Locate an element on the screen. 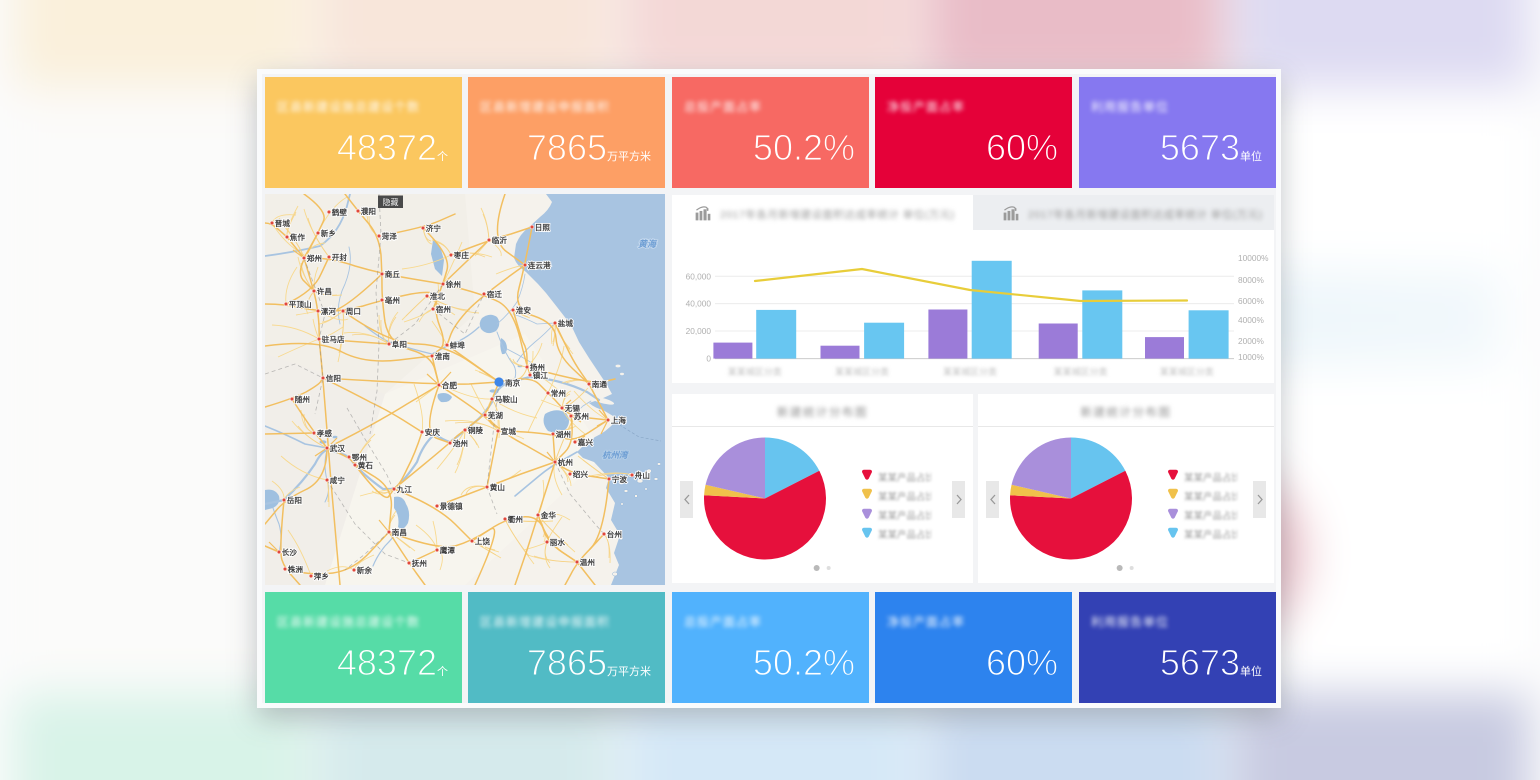 The height and width of the screenshot is (780, 1540). svg-text: 咸宁 is located at coordinates (338, 480).